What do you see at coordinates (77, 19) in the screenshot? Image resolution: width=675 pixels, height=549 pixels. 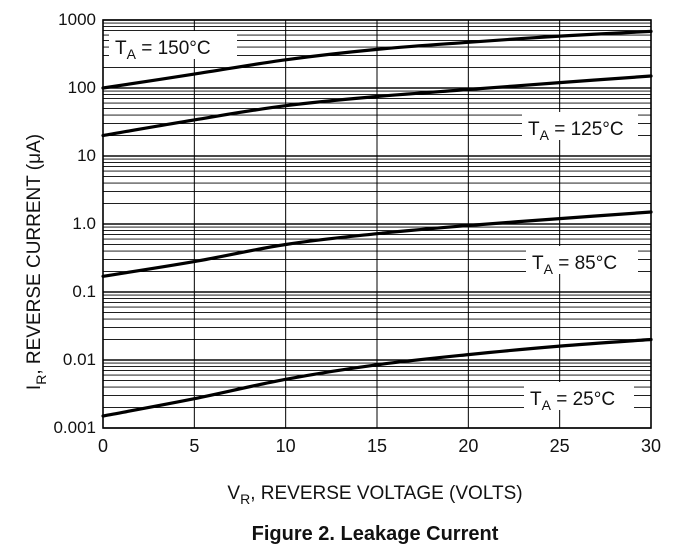 I see `y-tick-label: 1000` at bounding box center [77, 19].